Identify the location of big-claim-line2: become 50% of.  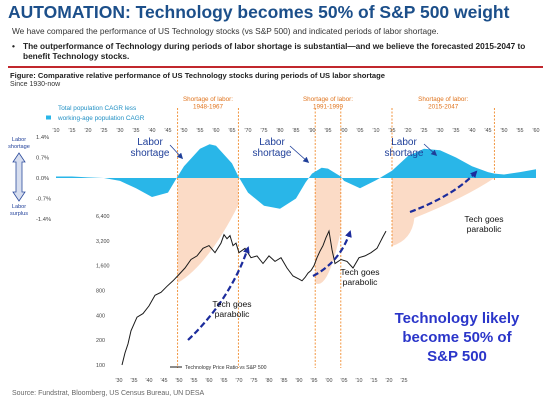
(457, 337).